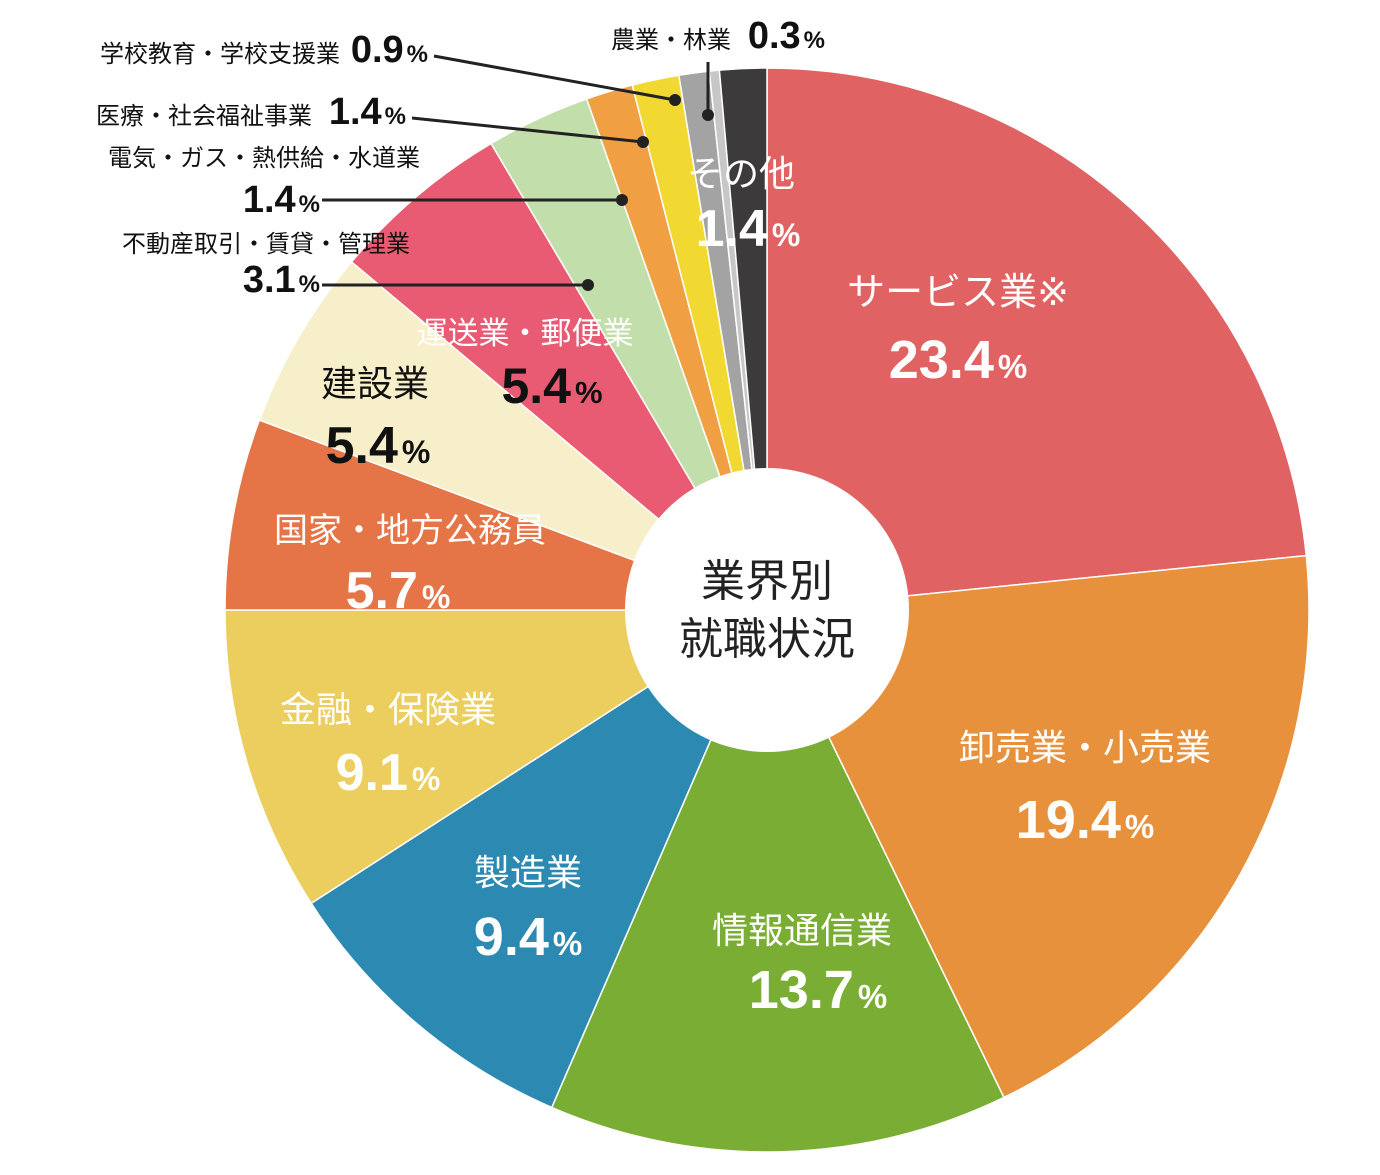  Describe the element at coordinates (410, 531) in the screenshot. I see `slice-label-5: 国家・地方公務員` at that location.